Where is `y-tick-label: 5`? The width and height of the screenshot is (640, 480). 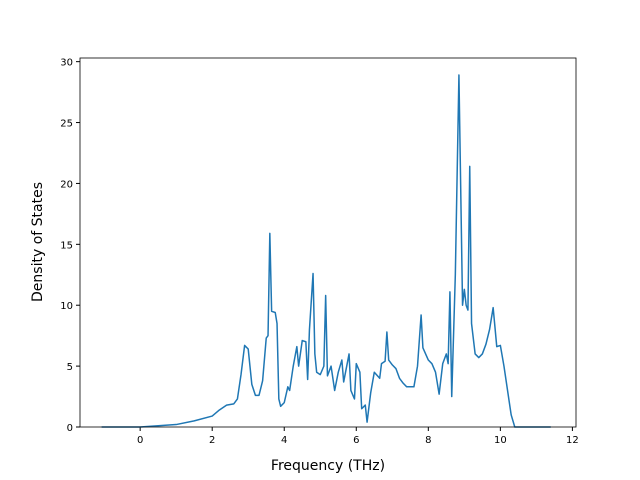 y-tick-label: 5 is located at coordinates (70, 367).